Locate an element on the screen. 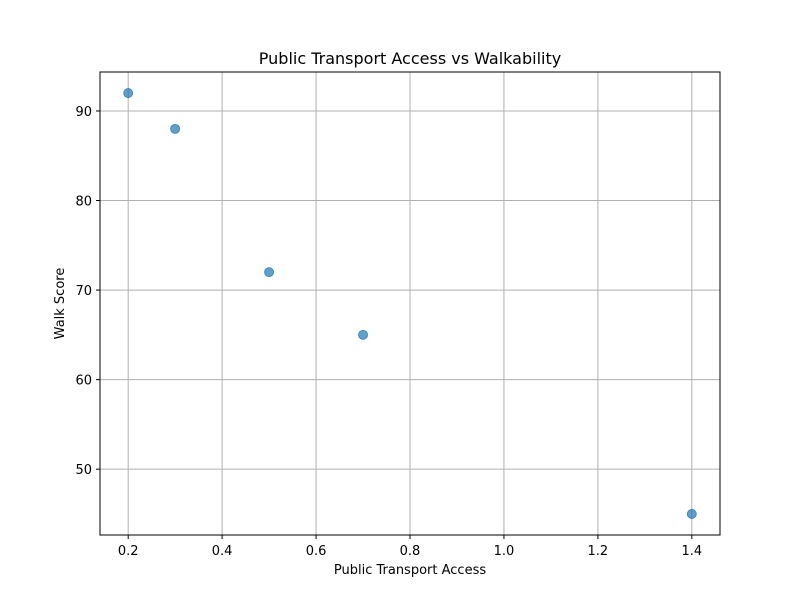  chart-title: Public Transport Access vs Walkability is located at coordinates (410, 58).